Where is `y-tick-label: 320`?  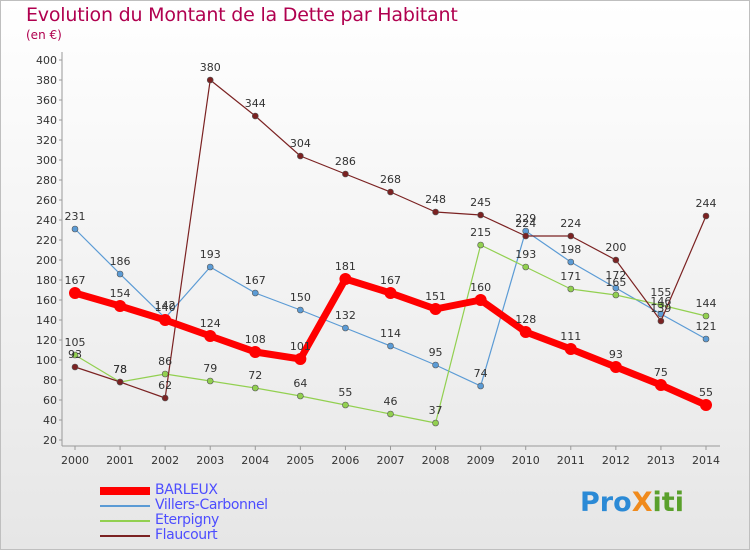
y-tick-label: 320 is located at coordinates (46, 140).